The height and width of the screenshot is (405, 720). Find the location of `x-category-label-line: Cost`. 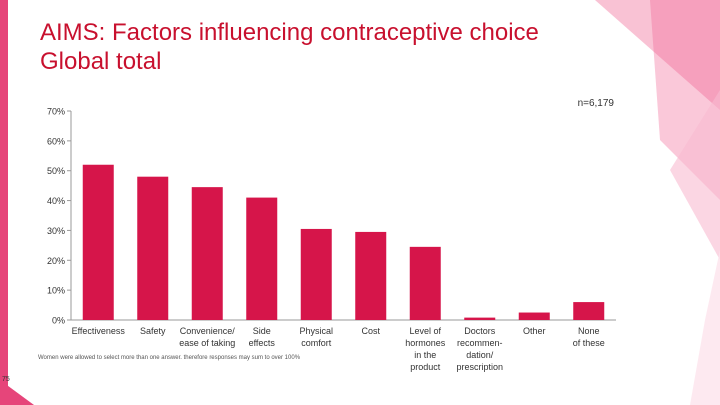

x-category-label-line: Cost is located at coordinates (370, 331).